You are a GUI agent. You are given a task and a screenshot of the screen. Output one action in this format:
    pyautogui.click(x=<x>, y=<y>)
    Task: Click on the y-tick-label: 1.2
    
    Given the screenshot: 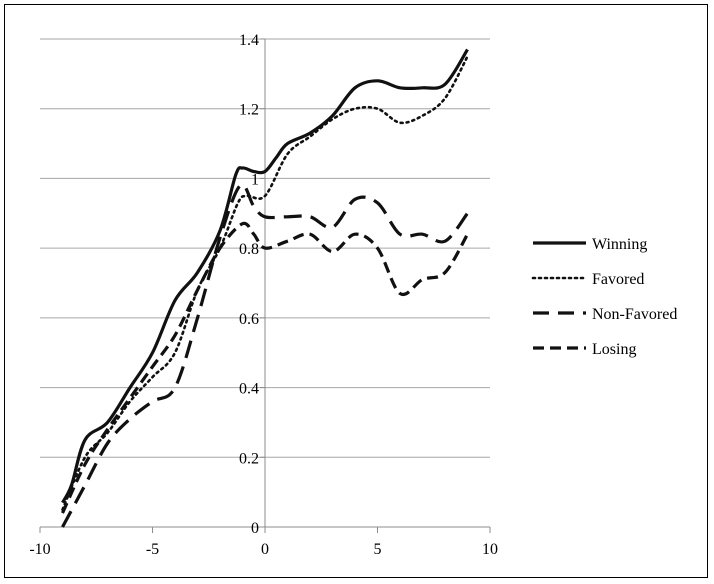 What is the action you would take?
    pyautogui.click(x=249, y=110)
    